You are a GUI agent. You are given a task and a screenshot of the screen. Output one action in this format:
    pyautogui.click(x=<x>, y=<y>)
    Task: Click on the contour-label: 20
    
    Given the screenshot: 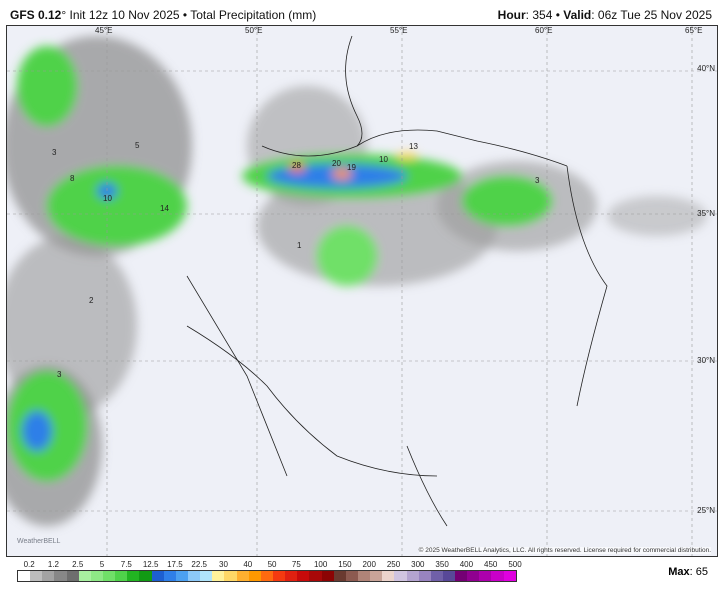 What is the action you would take?
    pyautogui.click(x=336, y=163)
    